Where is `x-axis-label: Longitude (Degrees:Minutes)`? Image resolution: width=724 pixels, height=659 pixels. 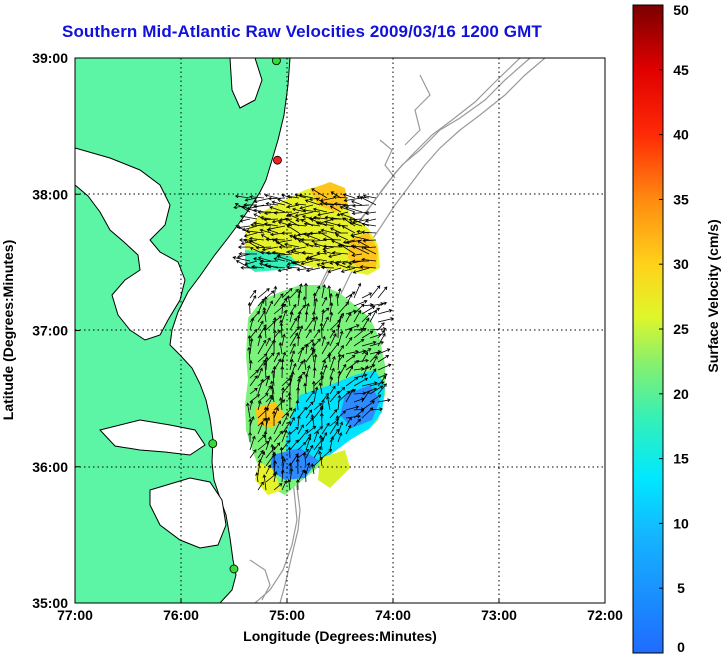
x-axis-label: Longitude (Degrees:Minutes) is located at coordinates (340, 636).